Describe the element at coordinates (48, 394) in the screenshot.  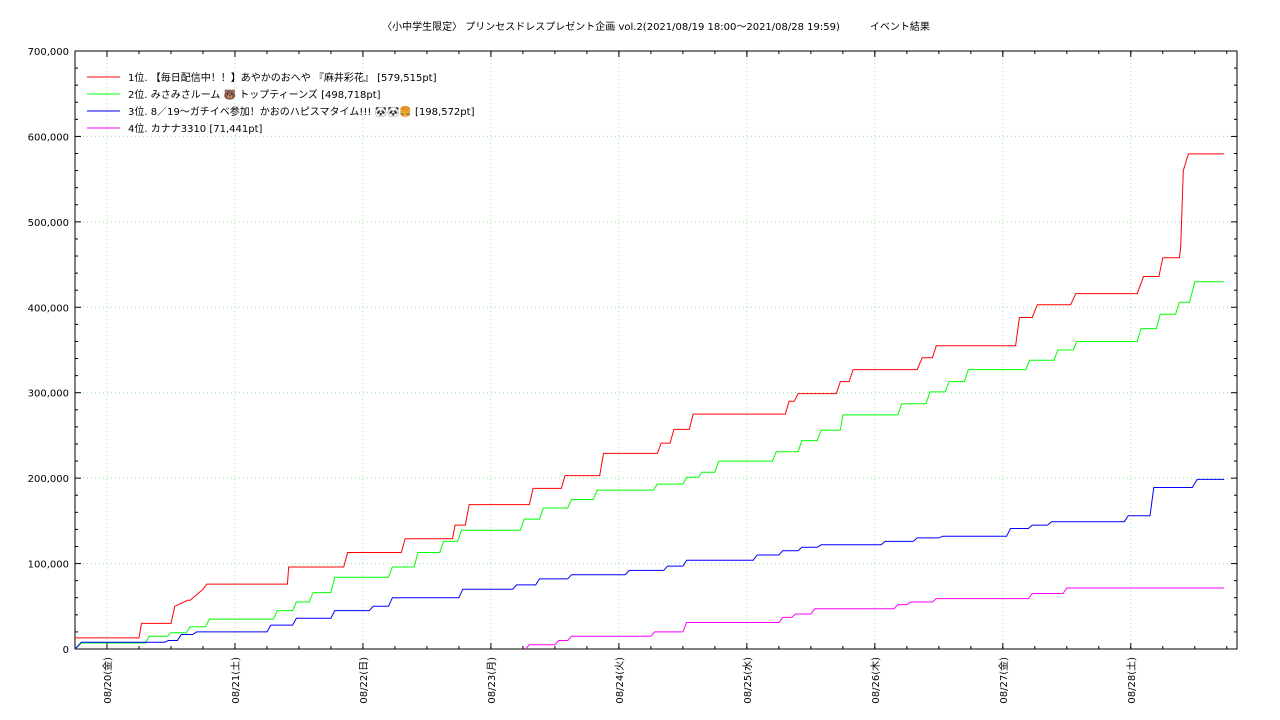
I see `y-tick-label: 300,000` at that location.